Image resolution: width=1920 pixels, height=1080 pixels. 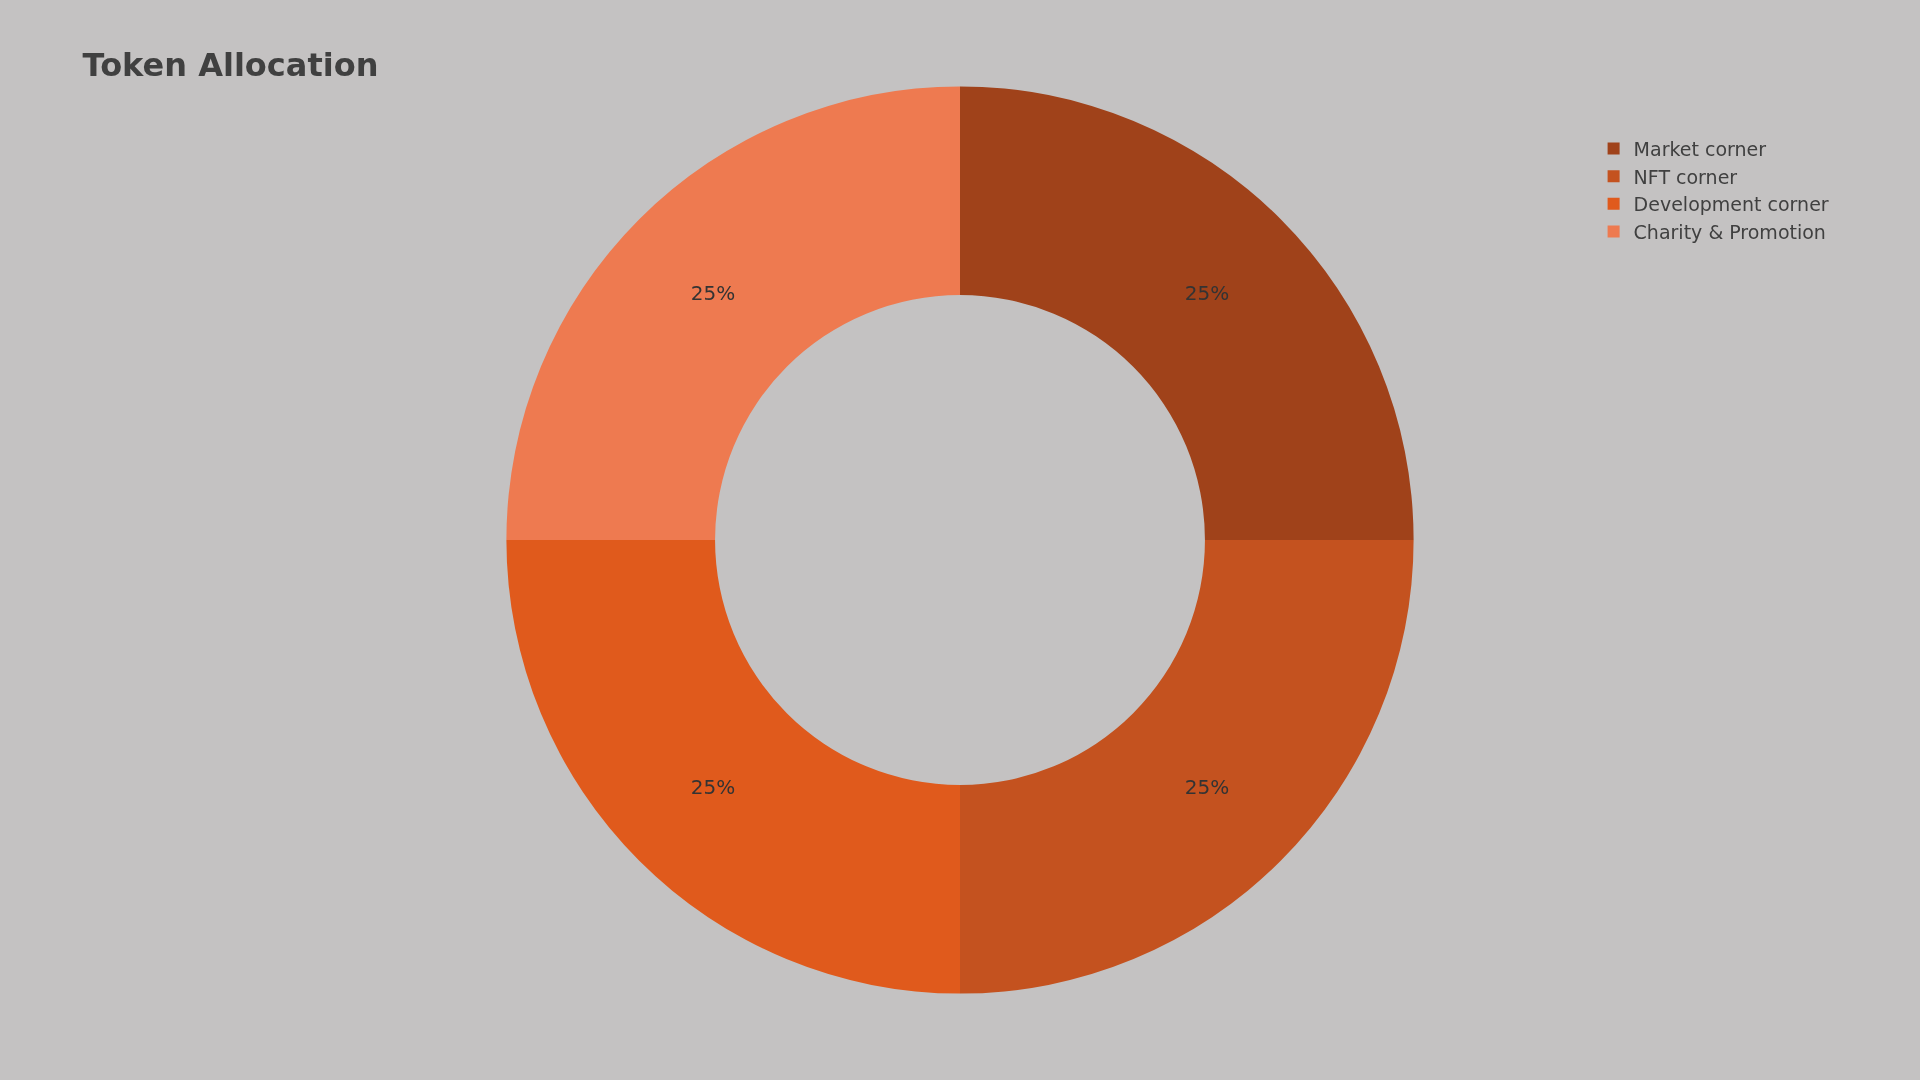 I want to click on legend-label: NFT corner, so click(x=1685, y=176).